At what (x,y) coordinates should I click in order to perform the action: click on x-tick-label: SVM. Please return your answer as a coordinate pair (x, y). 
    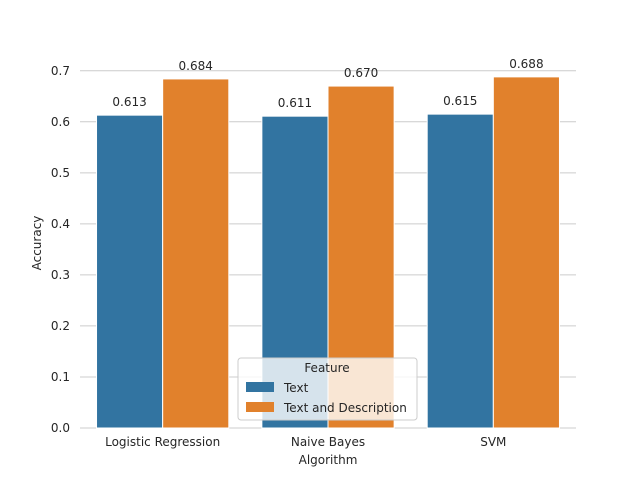
    Looking at the image, I should click on (493, 442).